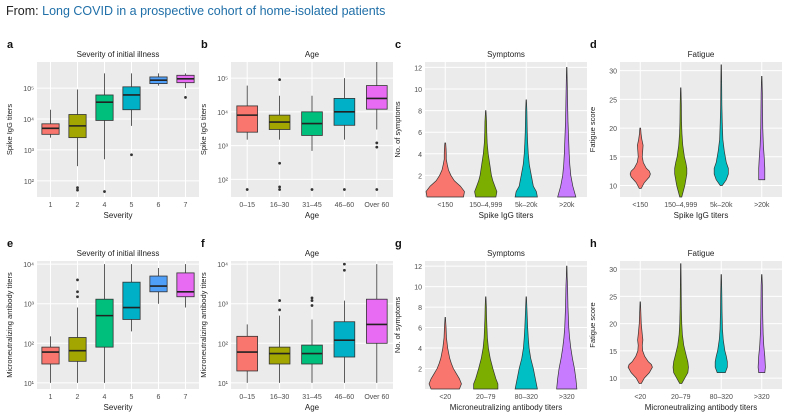  What do you see at coordinates (377, 321) in the screenshot?
I see `panel-f-box-Over 60` at bounding box center [377, 321].